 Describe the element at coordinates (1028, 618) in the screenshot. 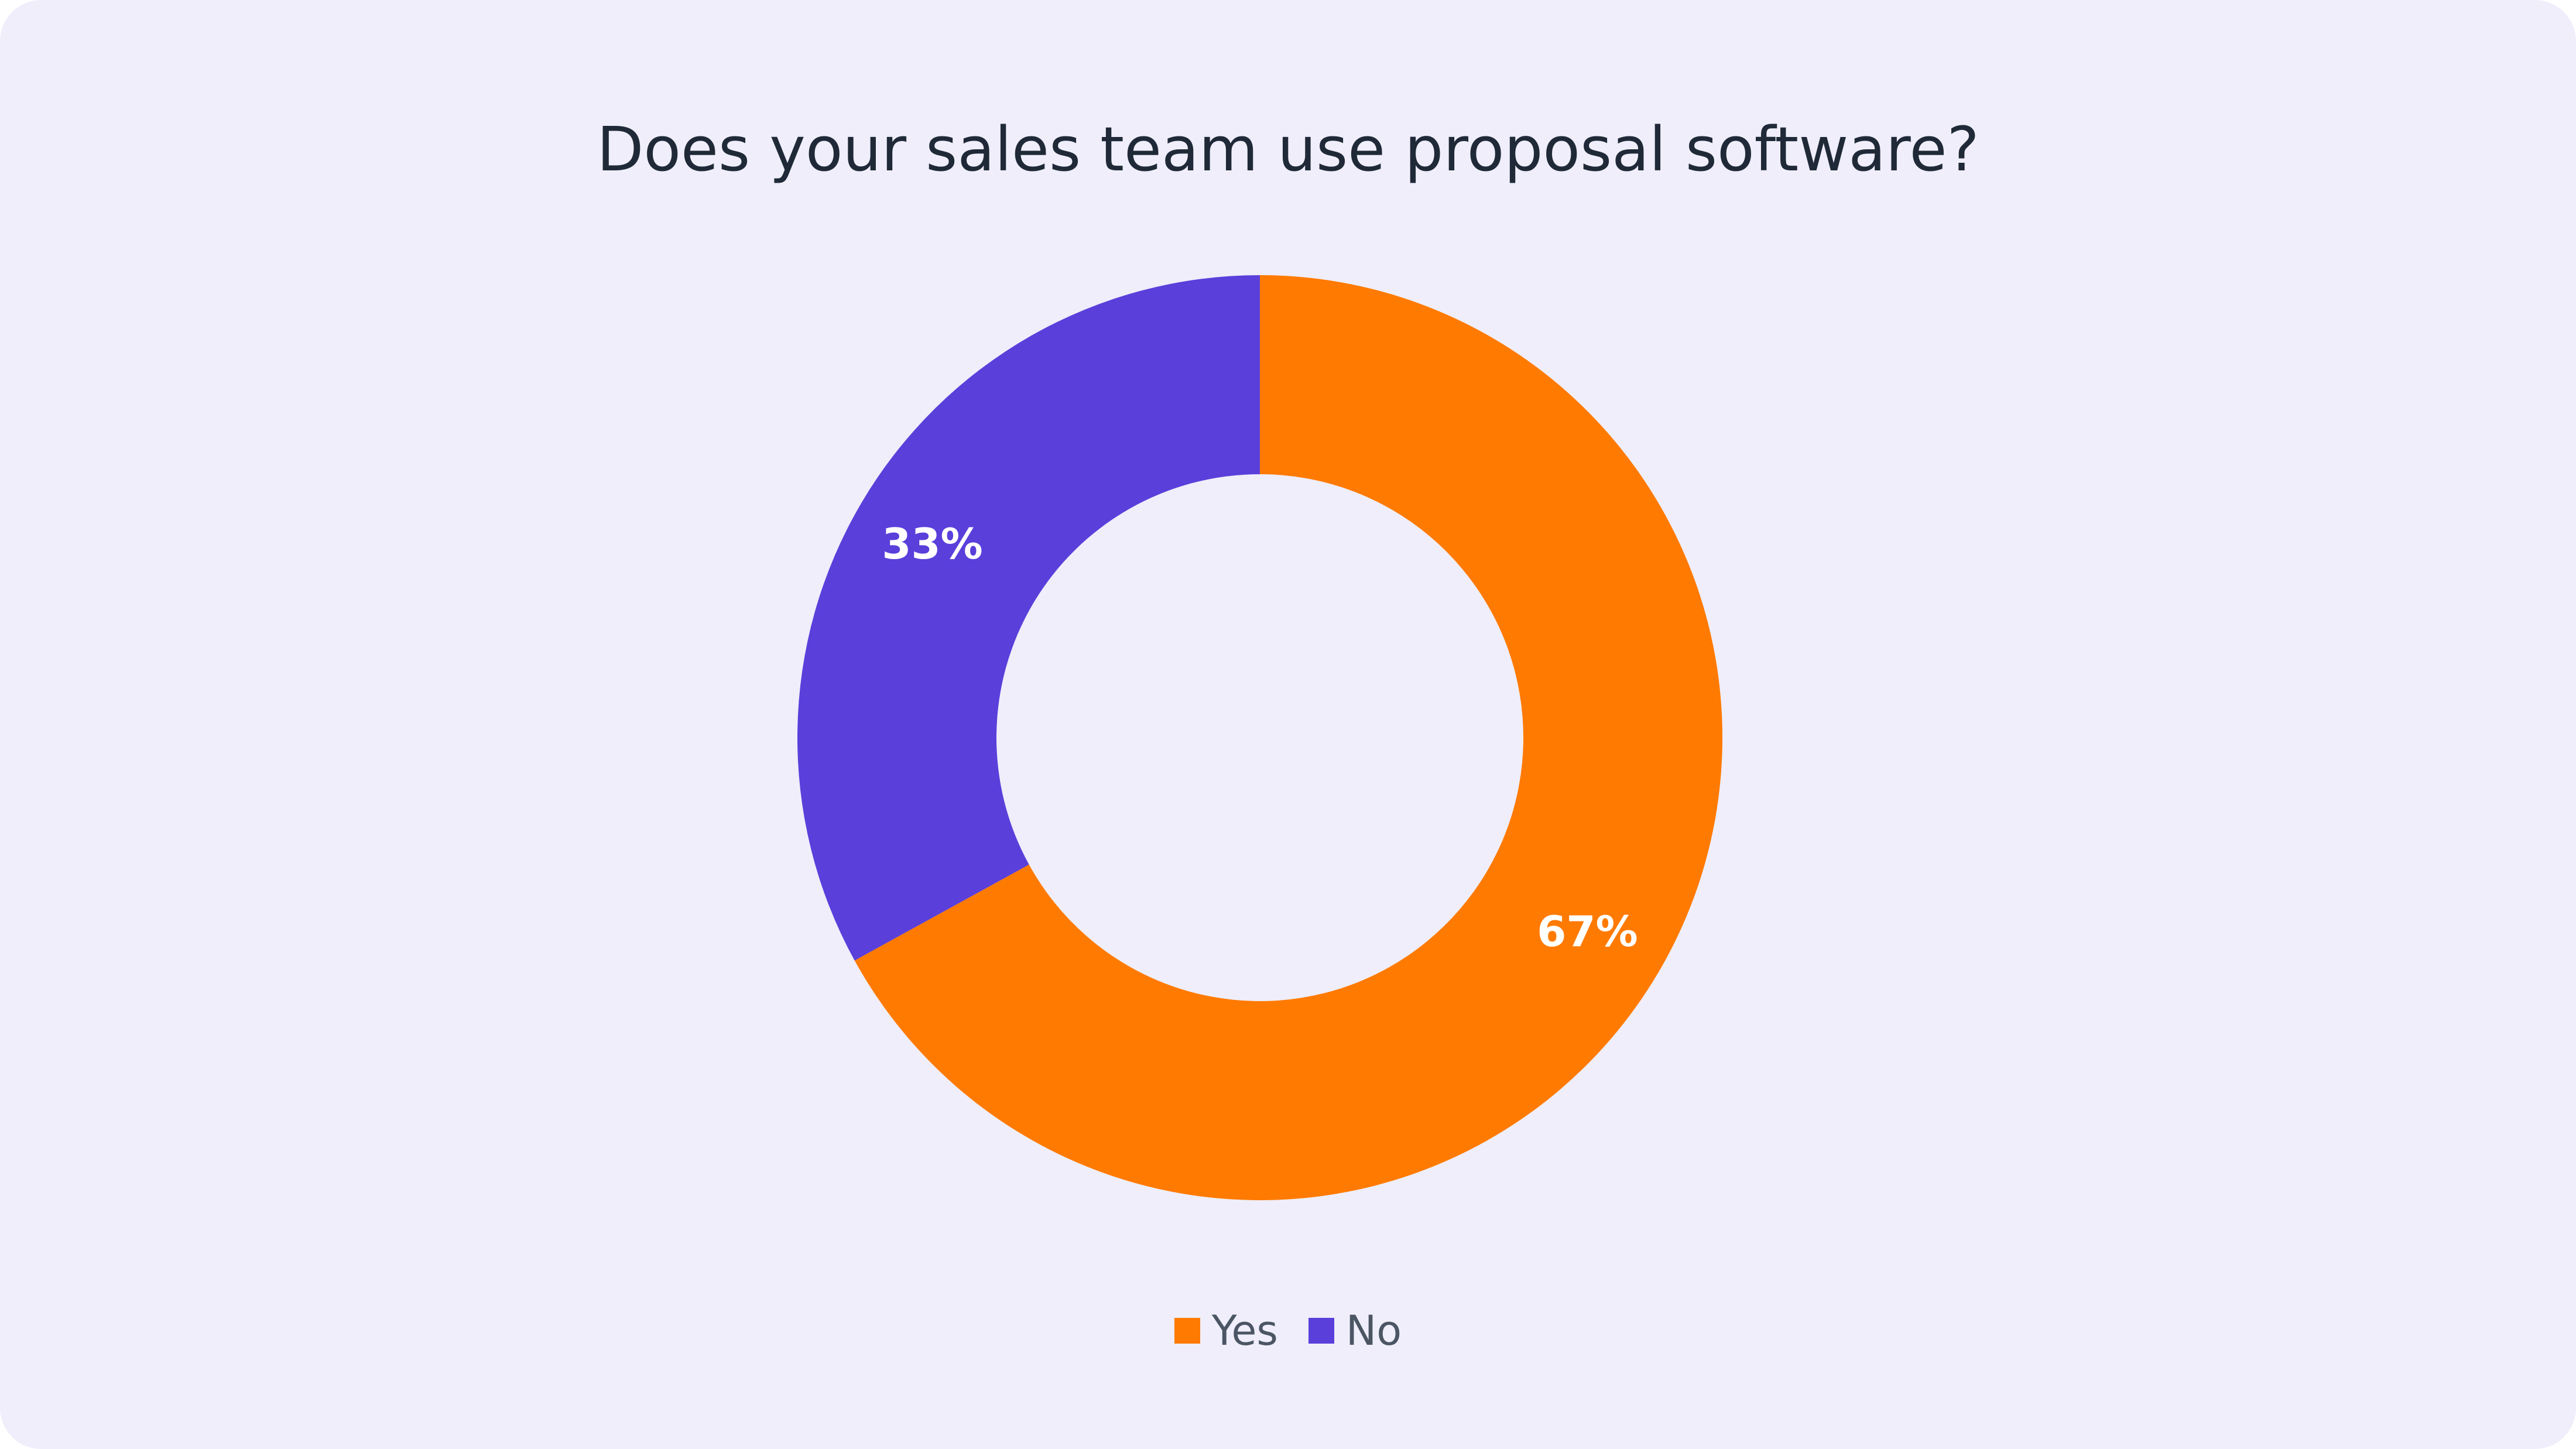

I see `slice-no` at that location.